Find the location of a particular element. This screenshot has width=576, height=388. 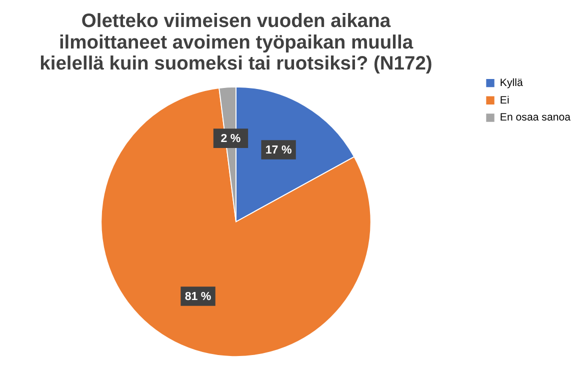

legend-label: Kyllä is located at coordinates (511, 82).